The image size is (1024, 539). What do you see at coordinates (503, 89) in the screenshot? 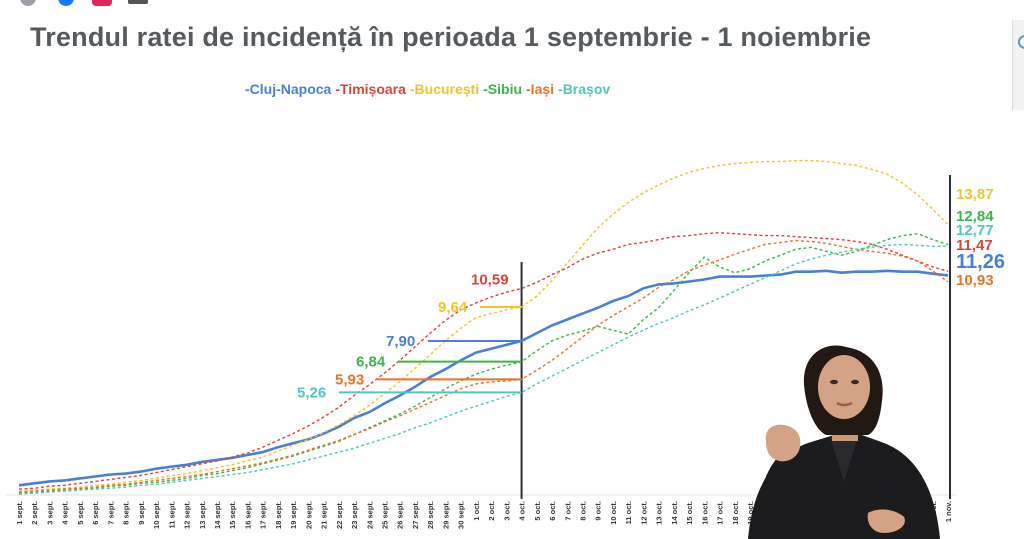
I see `legend-item: -Sibiu` at bounding box center [503, 89].